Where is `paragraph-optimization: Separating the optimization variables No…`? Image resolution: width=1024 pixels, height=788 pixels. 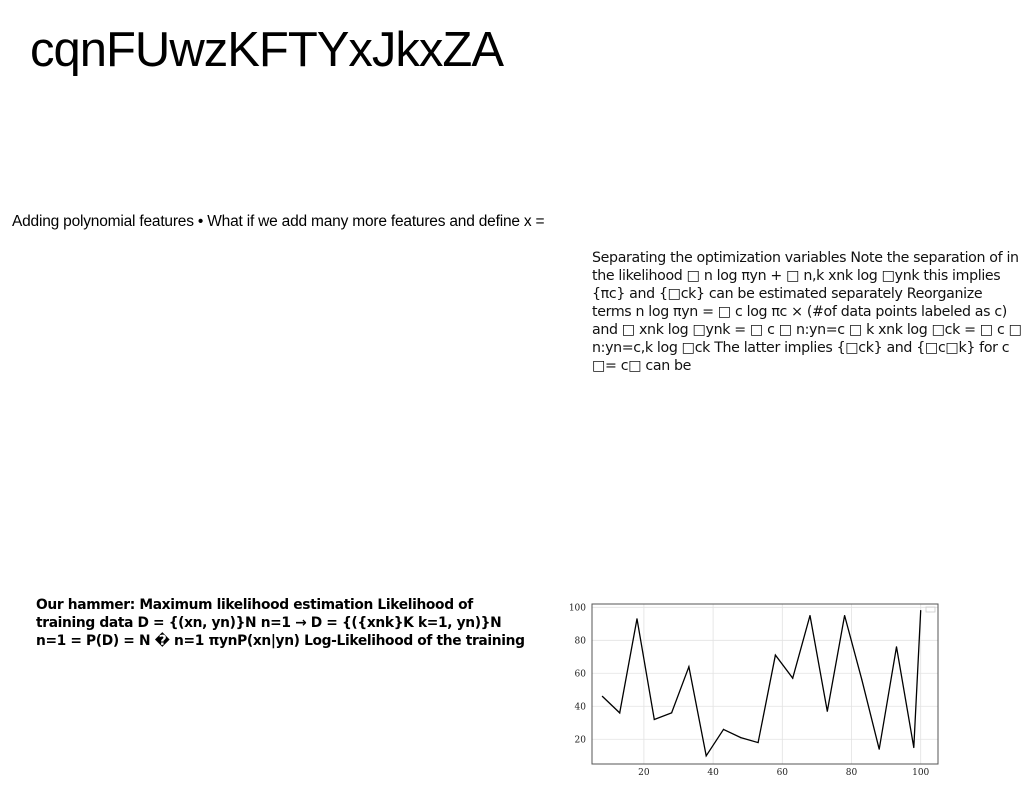 paragraph-optimization: Separating the optimization variables No… is located at coordinates (807, 312).